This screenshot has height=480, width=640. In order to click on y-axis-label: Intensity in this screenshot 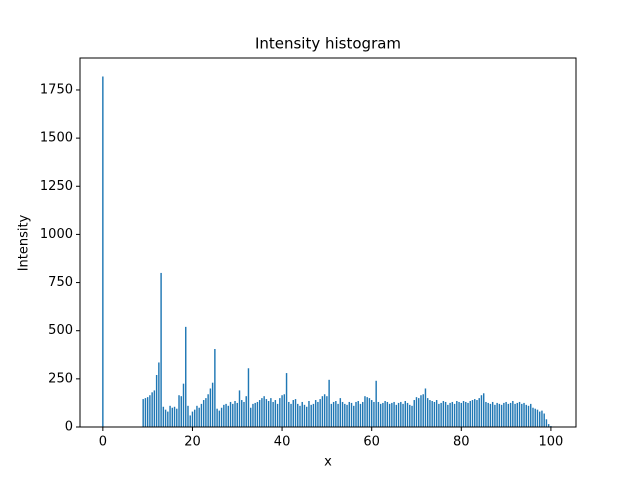, I will do `click(24, 242)`.